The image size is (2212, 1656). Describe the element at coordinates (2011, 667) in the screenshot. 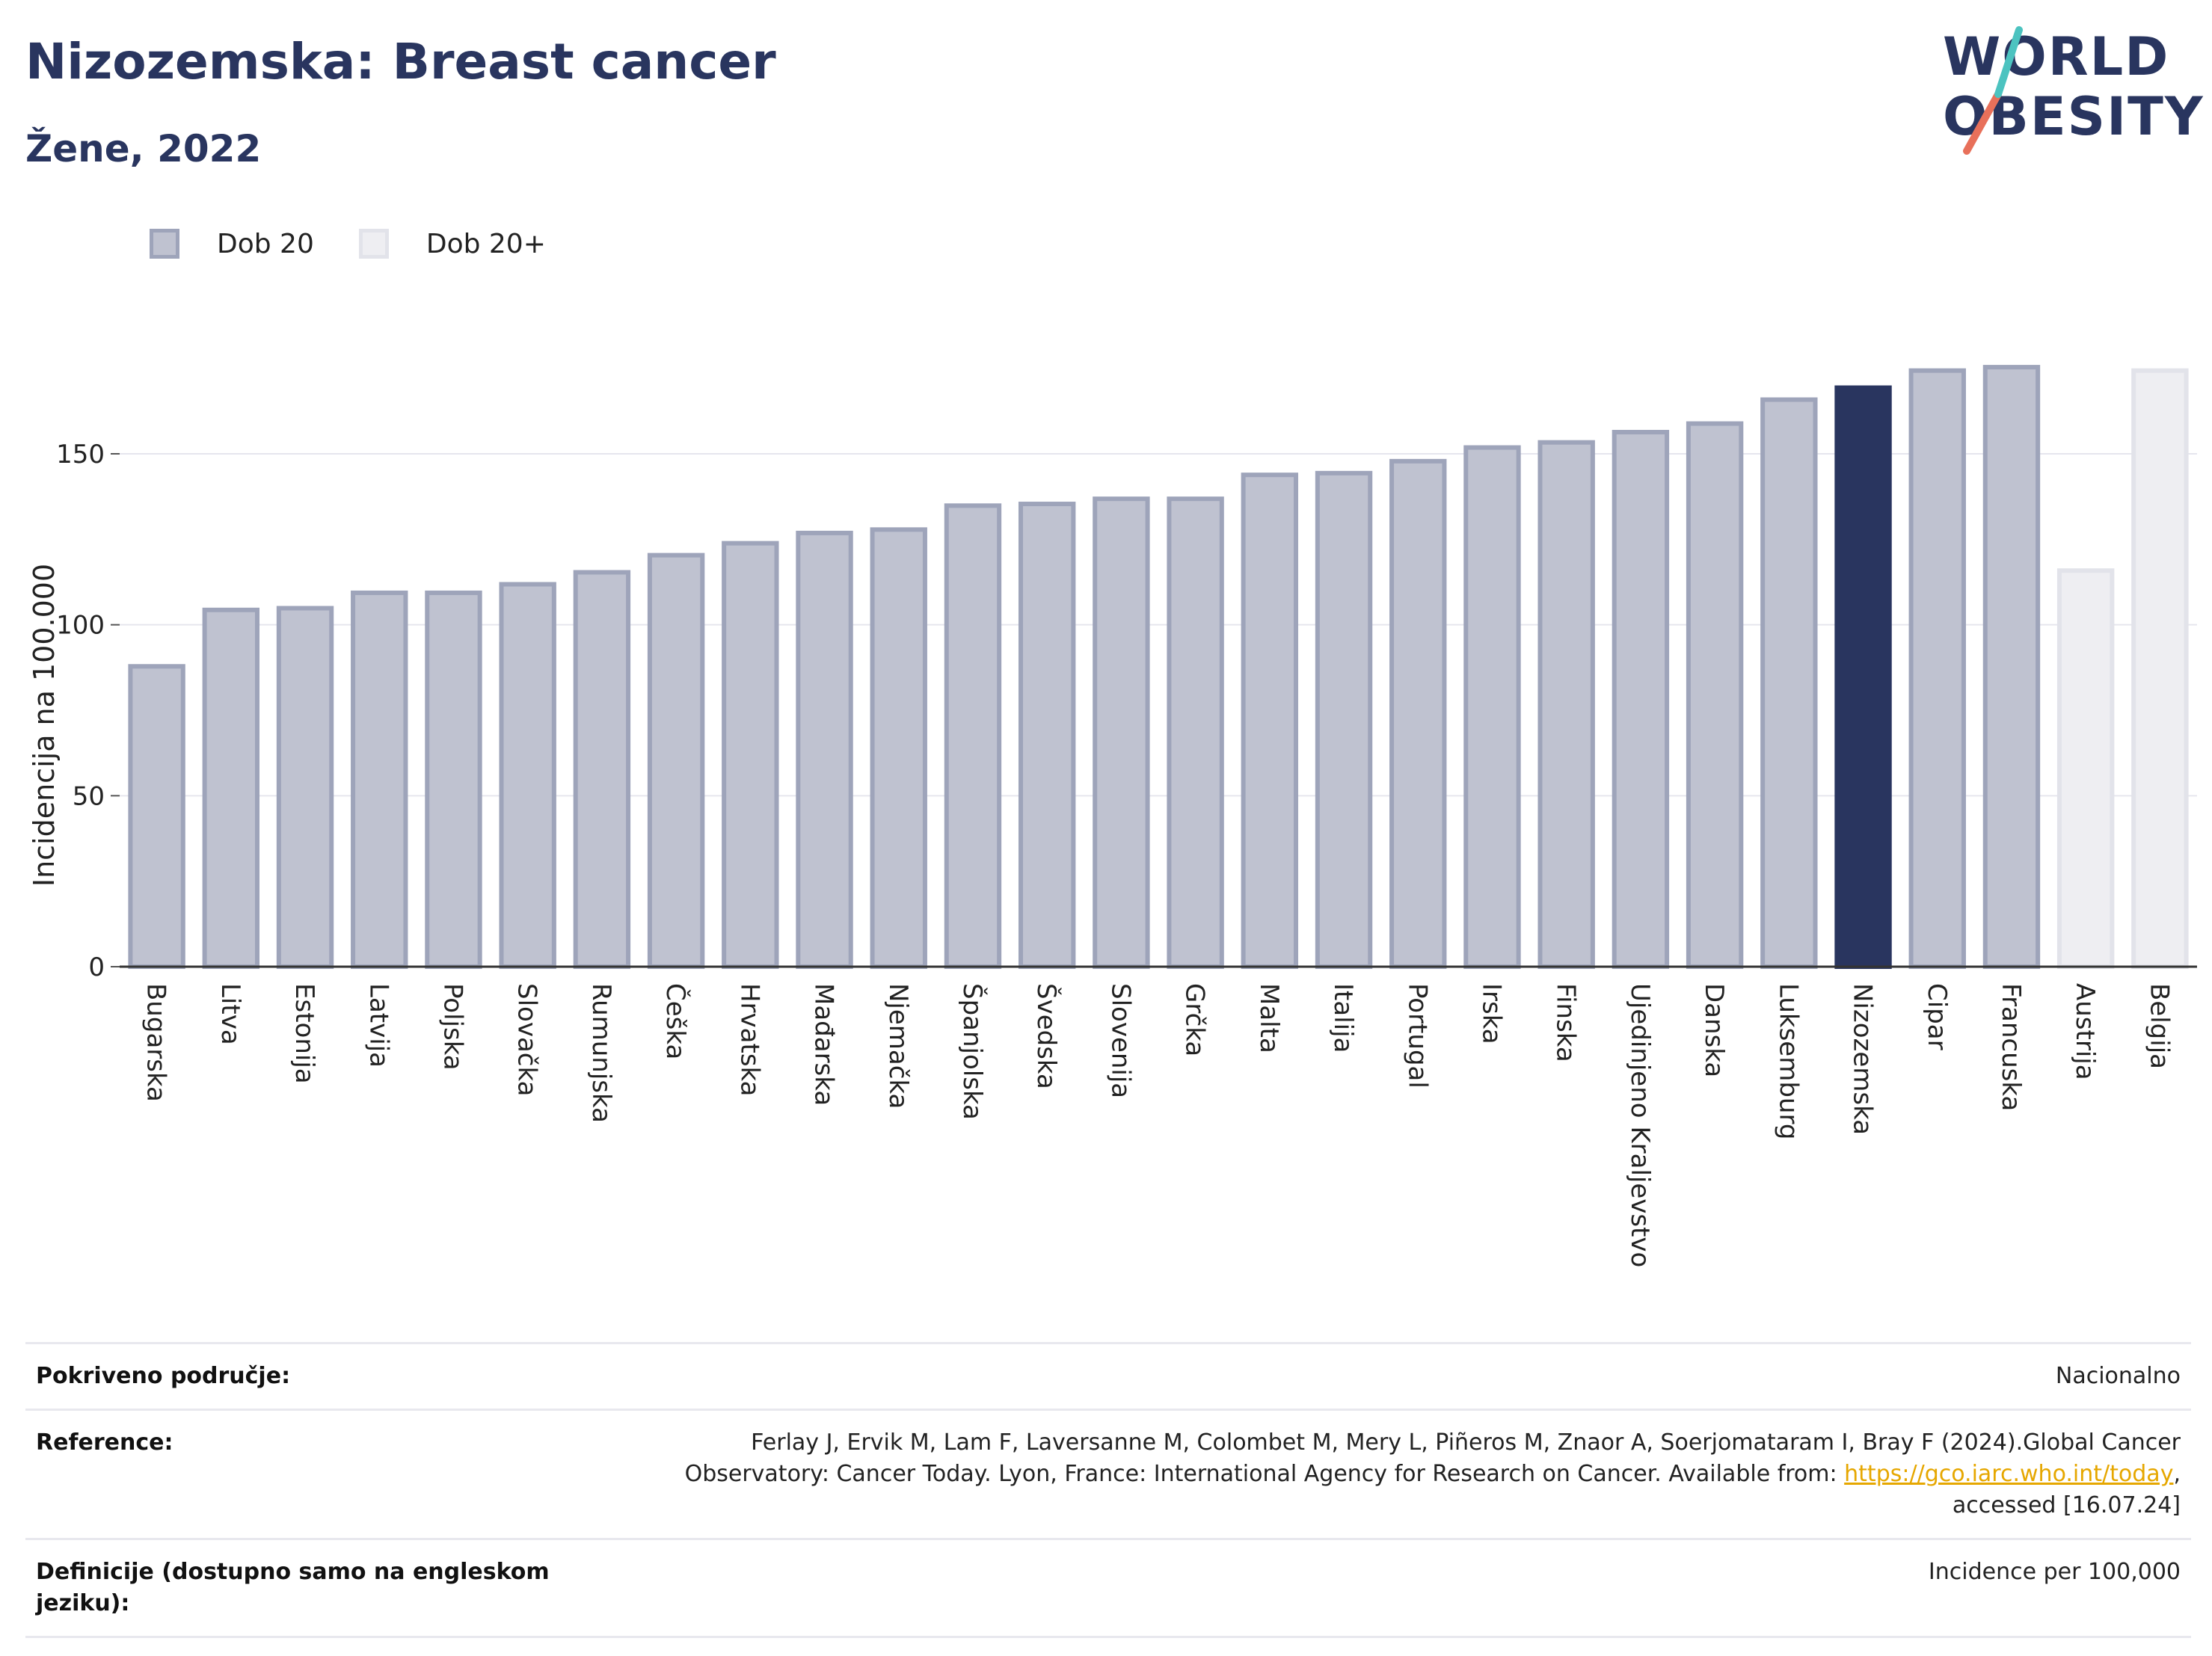

I see `bar-francuska` at that location.